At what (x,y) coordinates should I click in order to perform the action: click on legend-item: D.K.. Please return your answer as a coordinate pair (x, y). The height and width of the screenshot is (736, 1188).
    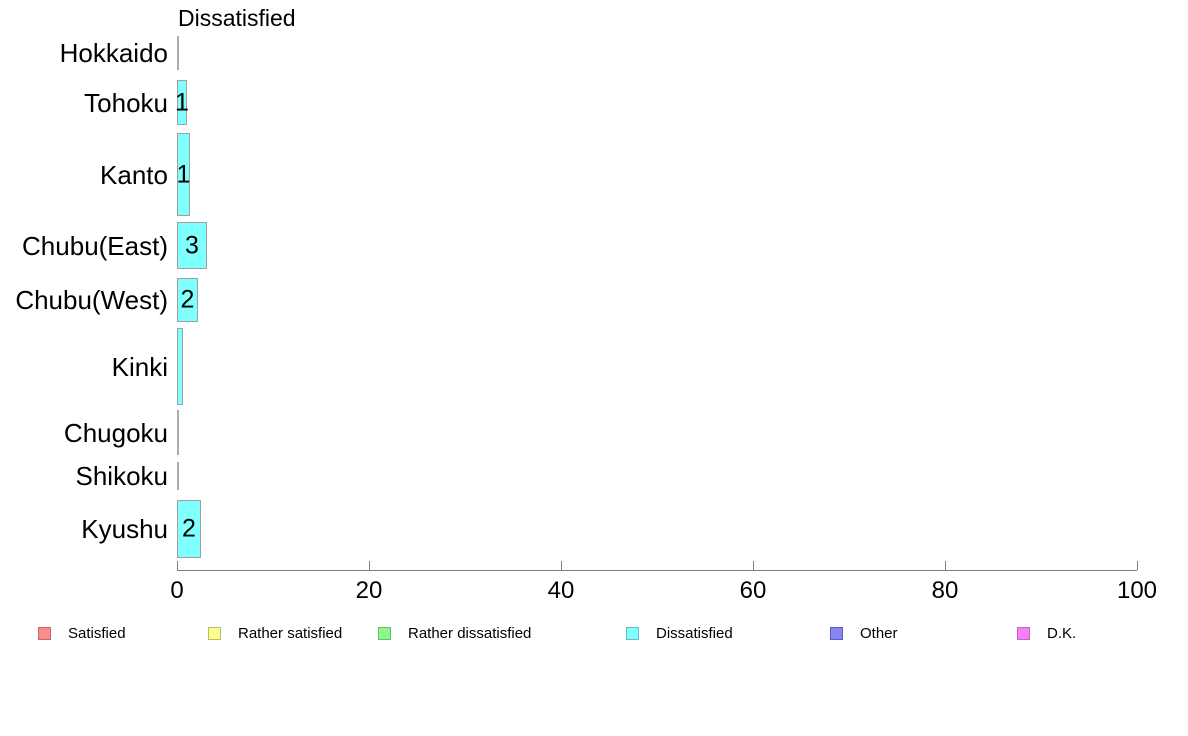
    Looking at the image, I should click on (1046, 633).